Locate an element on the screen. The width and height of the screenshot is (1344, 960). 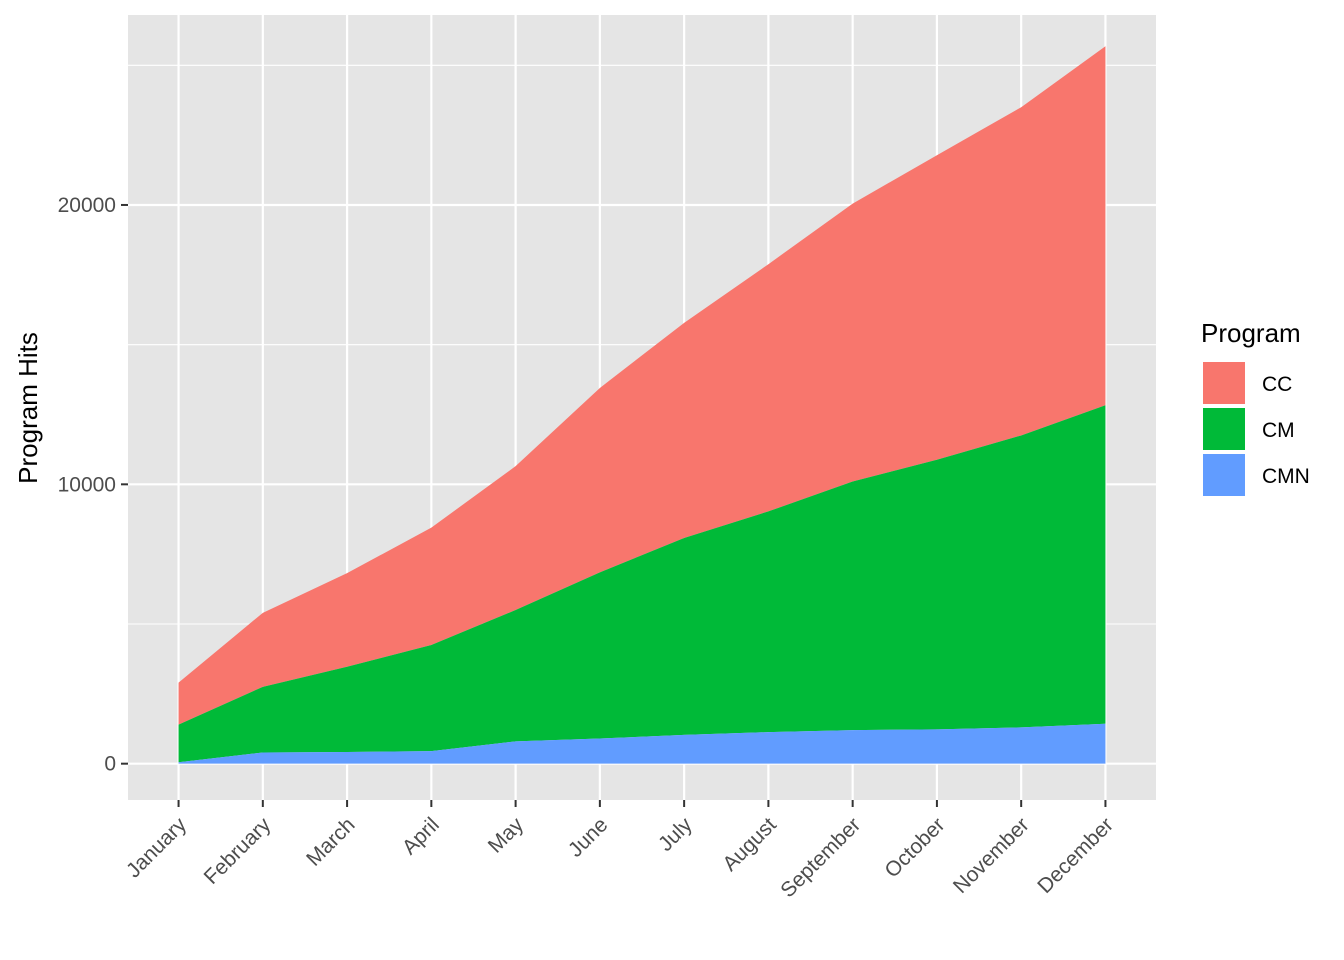
x-tick-label: November is located at coordinates (991, 855).